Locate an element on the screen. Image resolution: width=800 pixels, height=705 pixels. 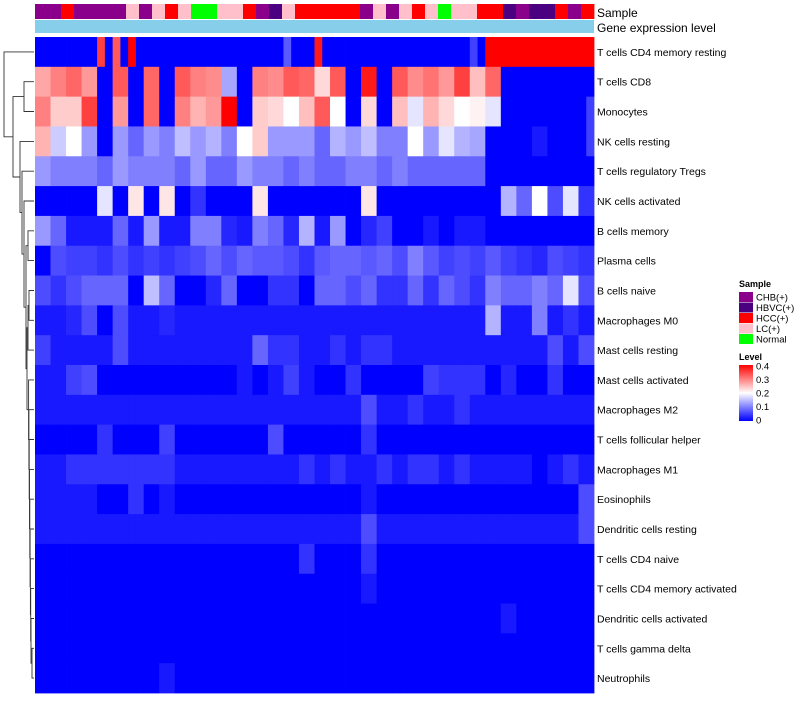
legend-sample-title: Sample is located at coordinates (755, 284).